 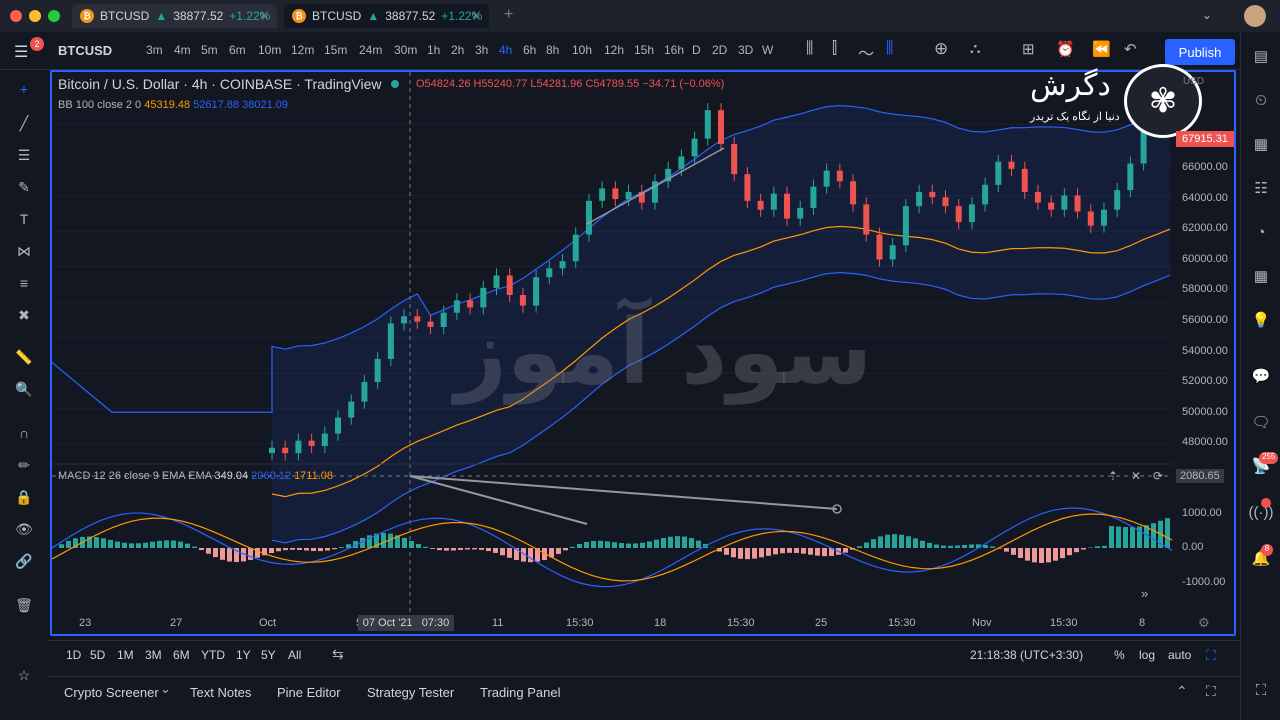 What do you see at coordinates (24, 250) in the screenshot?
I see `pattern-icon: ⋈` at bounding box center [24, 250].